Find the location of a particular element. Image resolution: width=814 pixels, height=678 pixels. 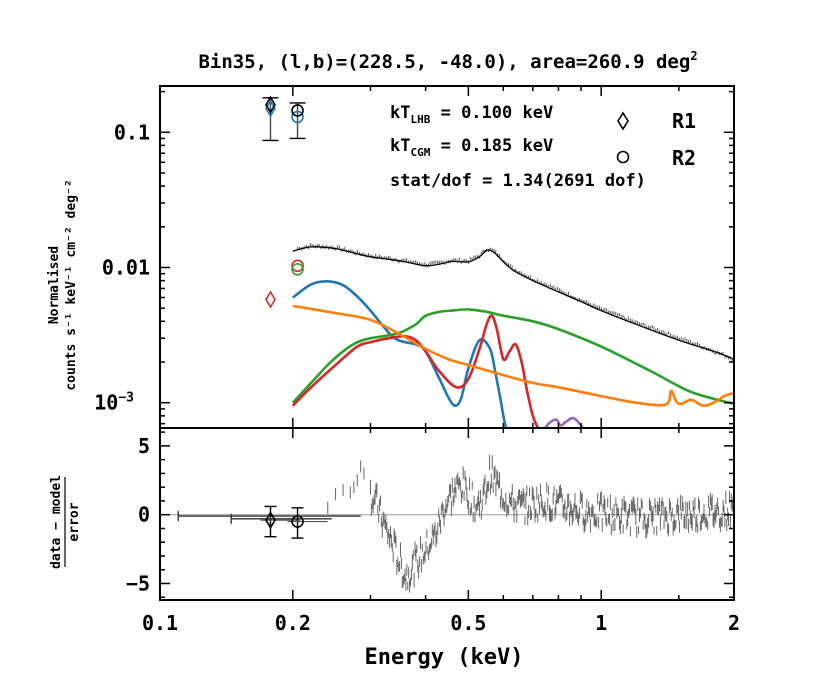

x-tick-label: 1 is located at coordinates (601, 623).